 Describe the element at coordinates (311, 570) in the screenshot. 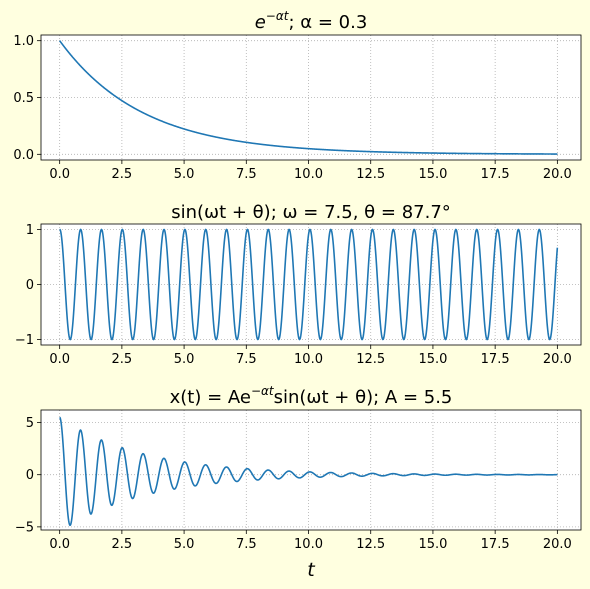

I see `x-axis-label: t` at that location.